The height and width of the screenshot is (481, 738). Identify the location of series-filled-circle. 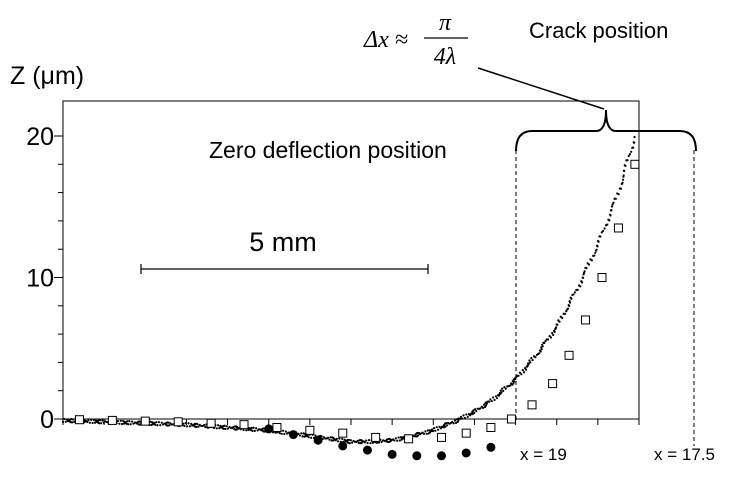
(380, 442).